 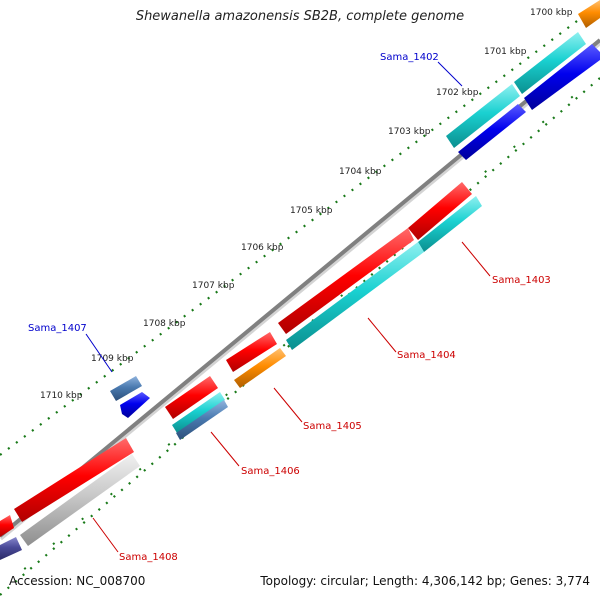 I want to click on cds-sama-1406-cyan, so click(x=198, y=412).